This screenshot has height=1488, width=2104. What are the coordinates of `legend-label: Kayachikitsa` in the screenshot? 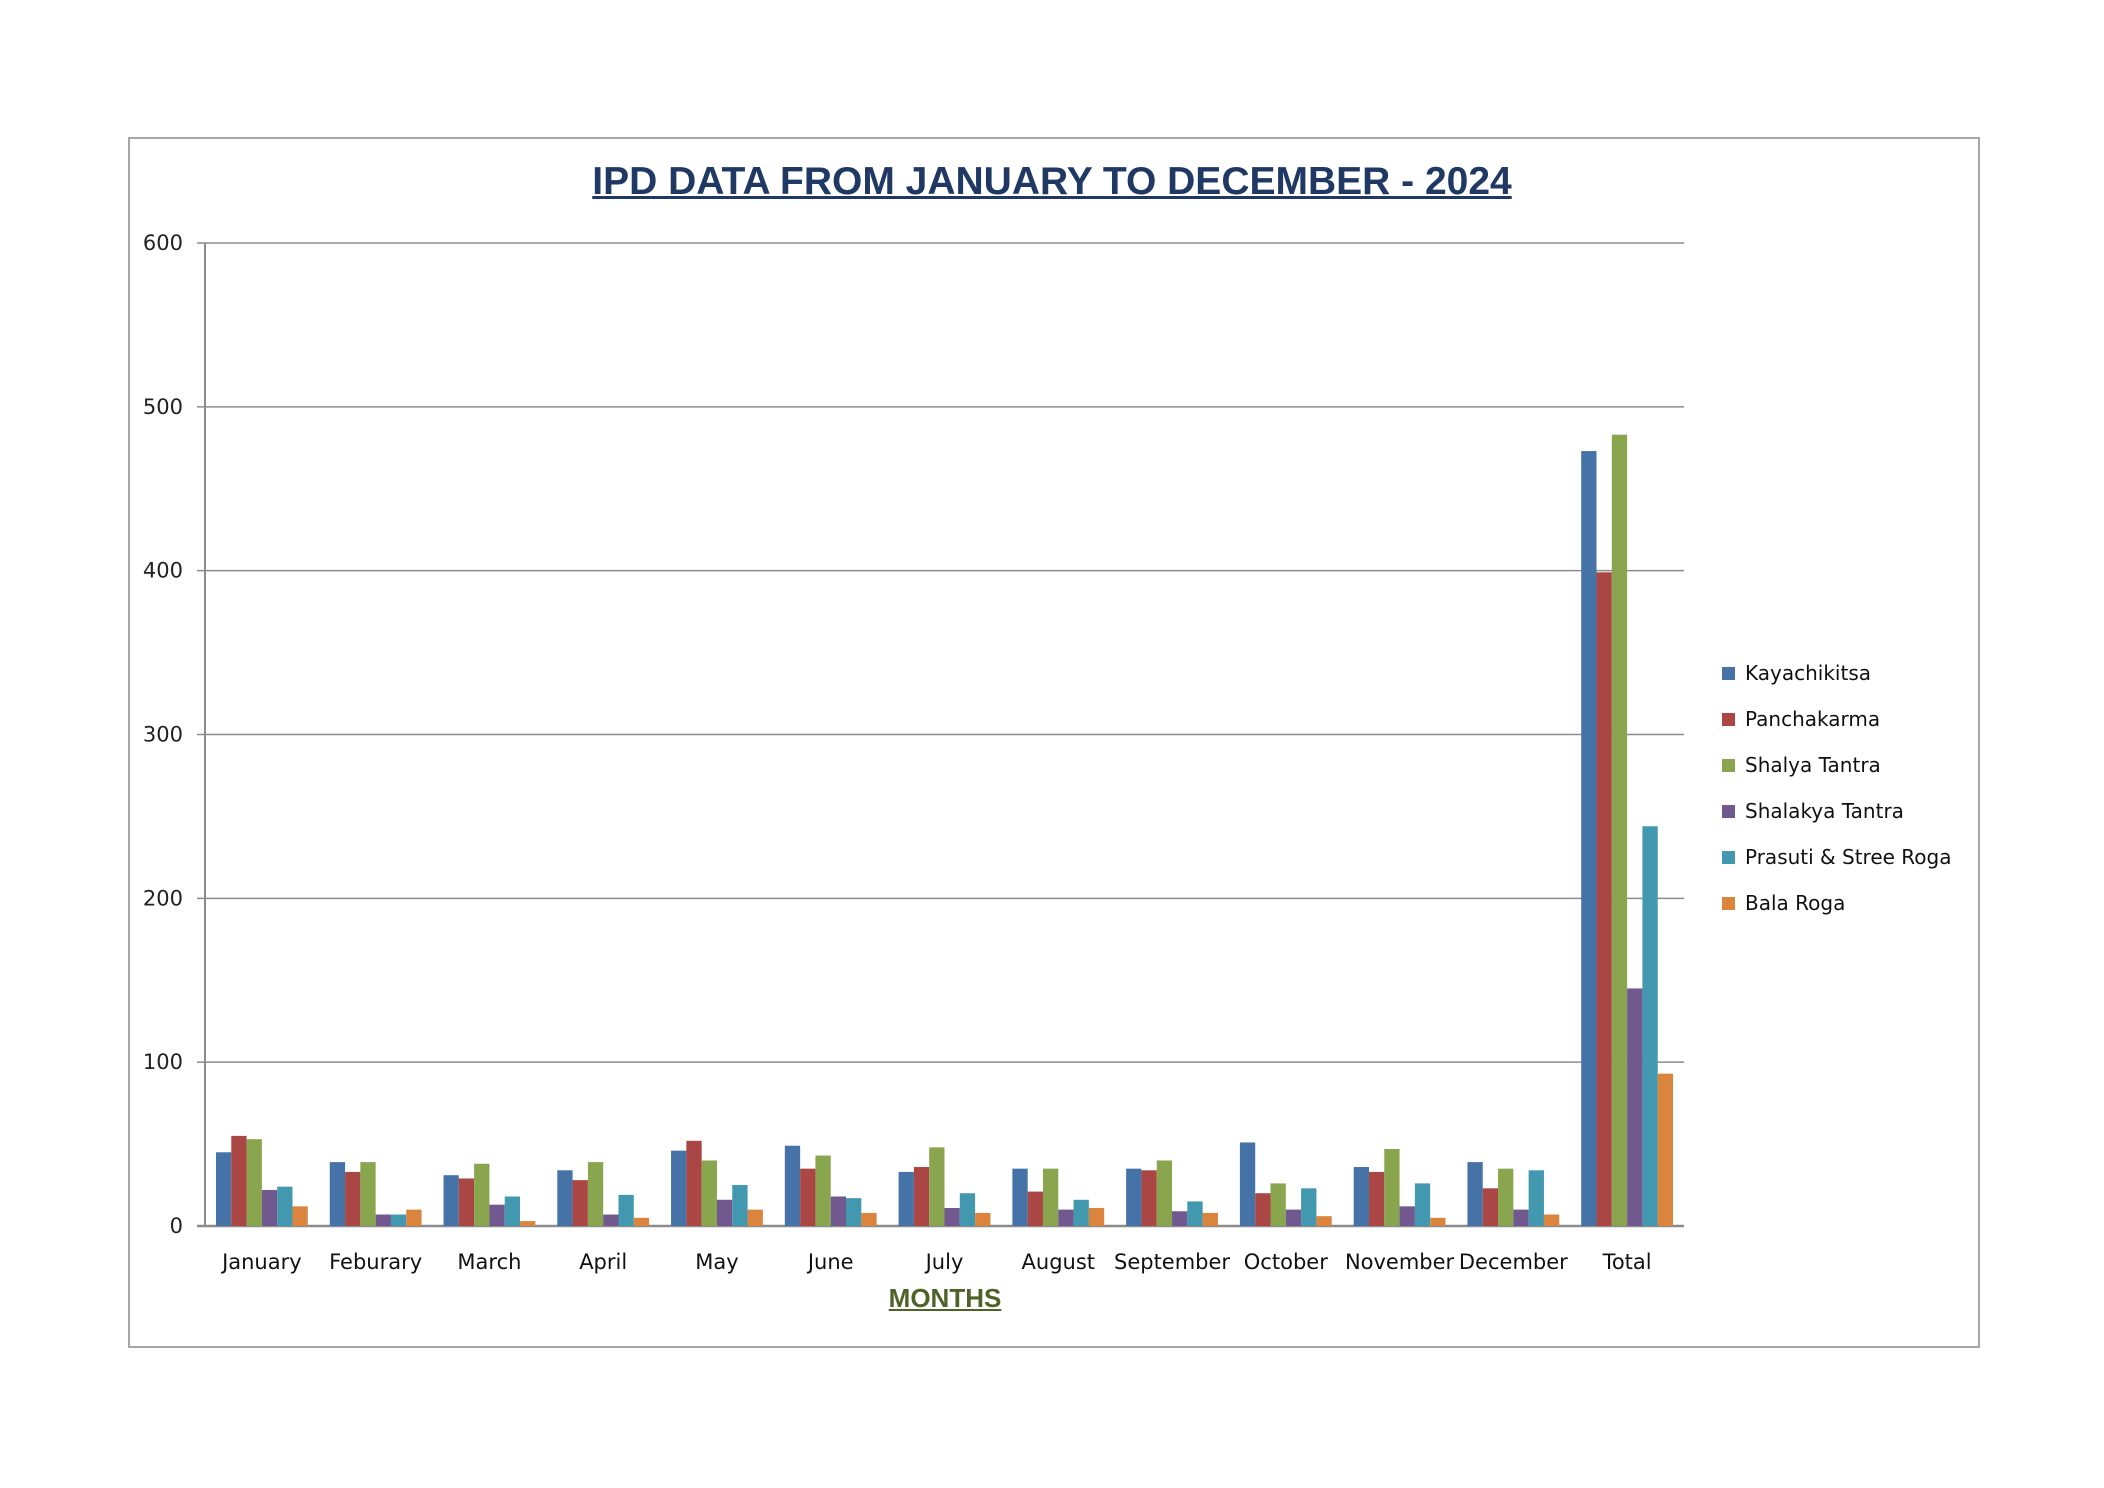 It's located at (1808, 673).